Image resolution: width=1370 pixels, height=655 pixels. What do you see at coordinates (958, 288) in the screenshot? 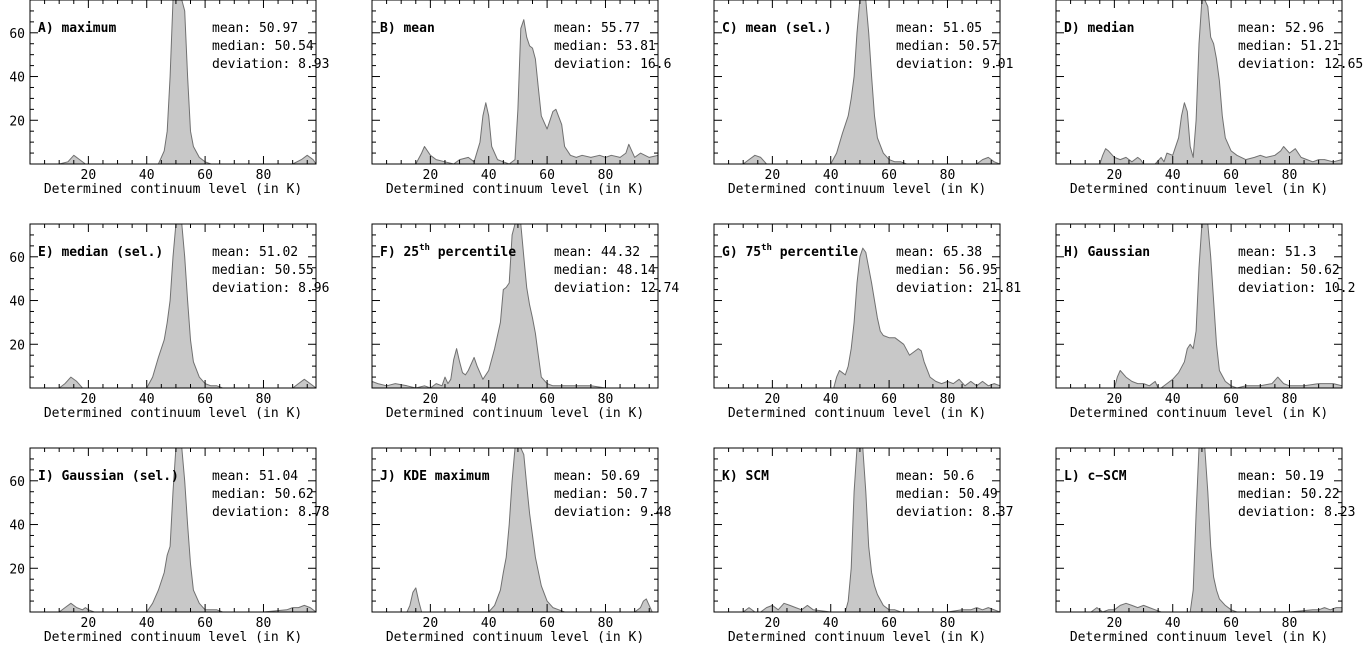
I see `stat-text: deviation: 21.81` at bounding box center [958, 288].